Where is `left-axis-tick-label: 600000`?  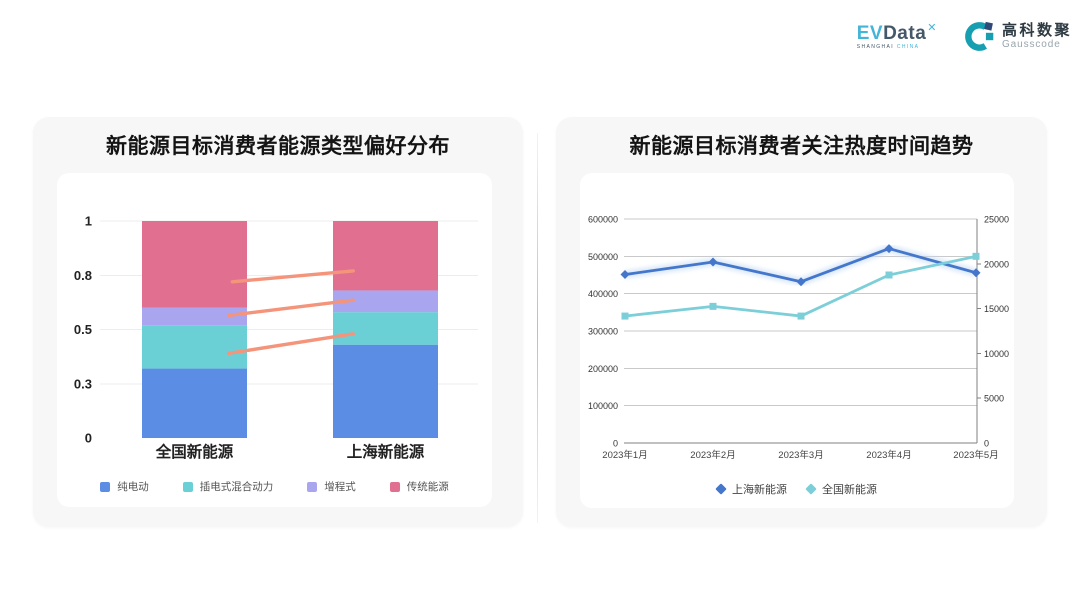
left-axis-tick-label: 600000 is located at coordinates (603, 220).